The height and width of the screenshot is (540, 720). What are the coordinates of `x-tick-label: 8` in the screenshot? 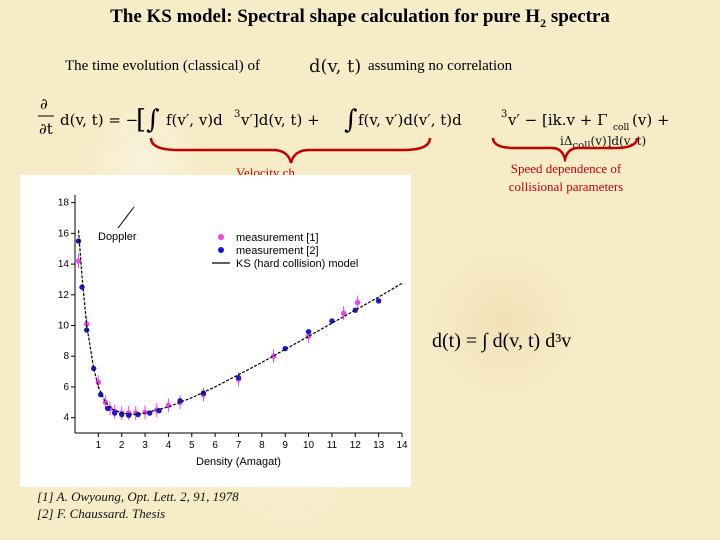 It's located at (262, 445).